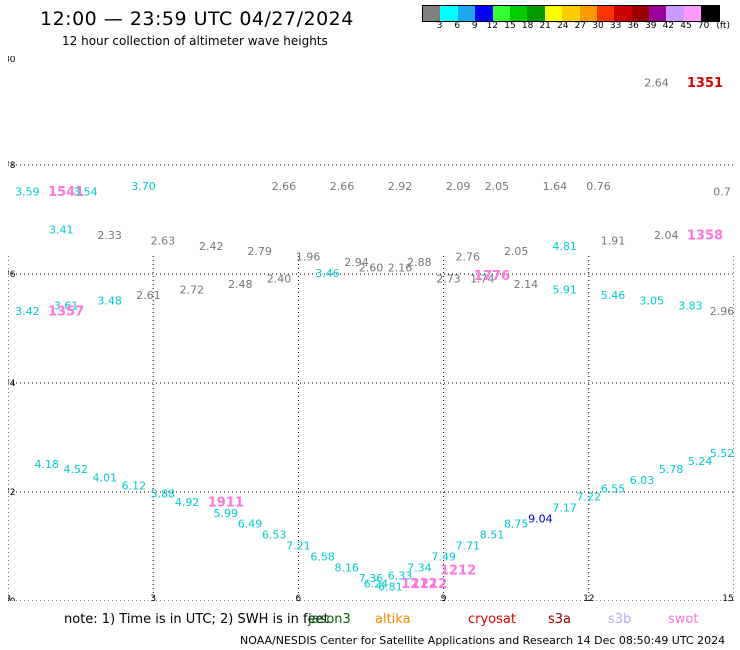 The width and height of the screenshot is (740, 650). I want to click on wave-height-value: 4.52, so click(76, 469).